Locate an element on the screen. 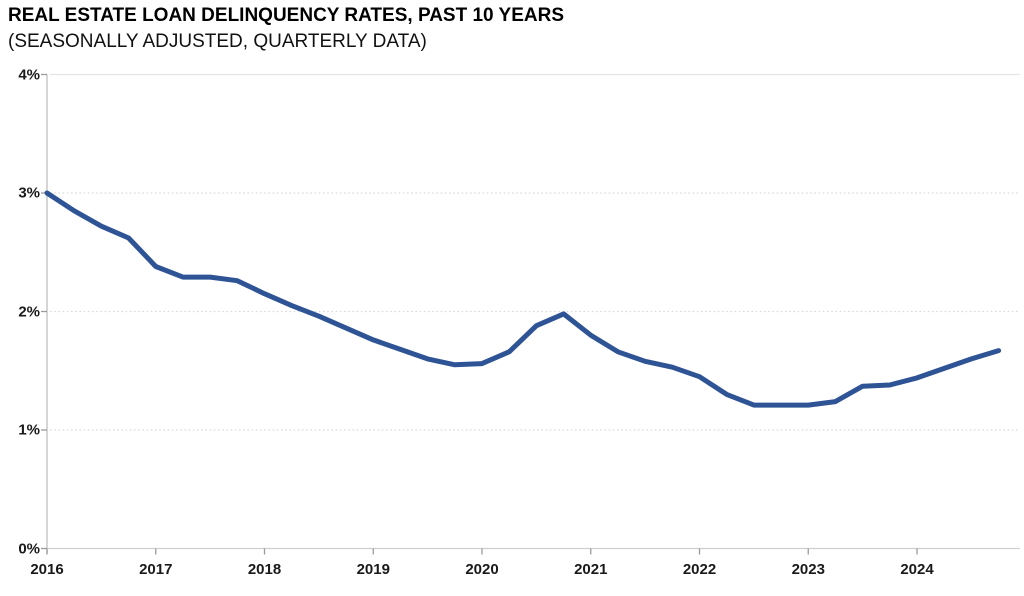 Image resolution: width=1024 pixels, height=596 pixels. chart-subtitle: (SEASONALLY ADJUSTED, QUARTERLY DATA) is located at coordinates (217, 41).